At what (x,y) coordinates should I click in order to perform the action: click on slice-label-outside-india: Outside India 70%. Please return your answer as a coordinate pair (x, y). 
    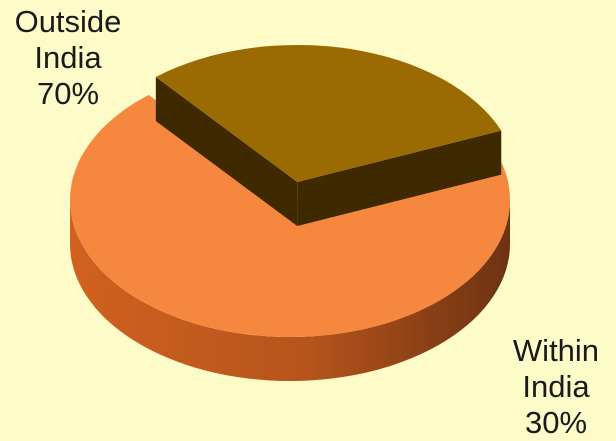
    Looking at the image, I should click on (68, 58).